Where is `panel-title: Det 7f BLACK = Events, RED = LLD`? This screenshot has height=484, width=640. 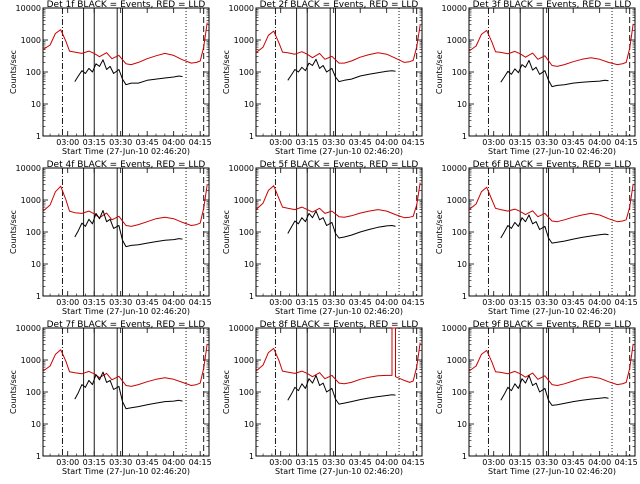 panel-title: Det 7f BLACK = Events, RED = LLD is located at coordinates (126, 325).